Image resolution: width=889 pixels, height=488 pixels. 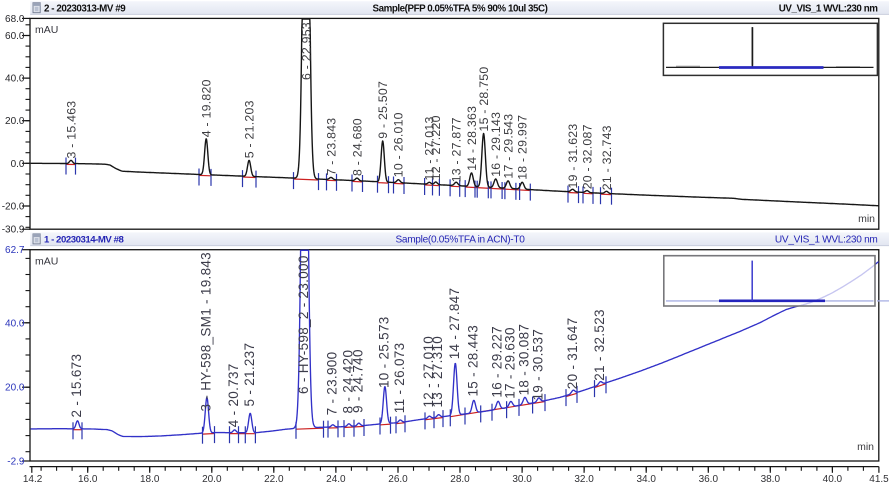 I want to click on svg-text: 41.5, so click(x=879, y=479).